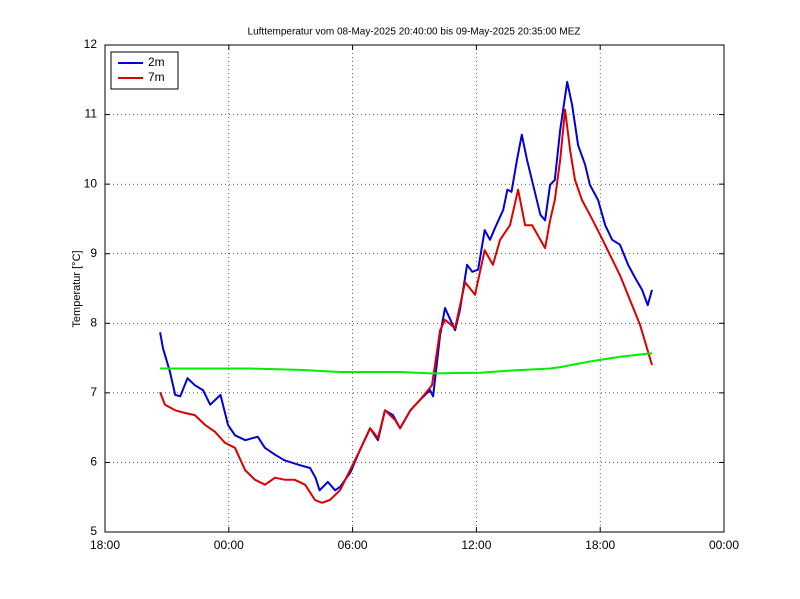 This screenshot has height=599, width=800. Describe the element at coordinates (144, 70) in the screenshot. I see `legend-box` at that location.